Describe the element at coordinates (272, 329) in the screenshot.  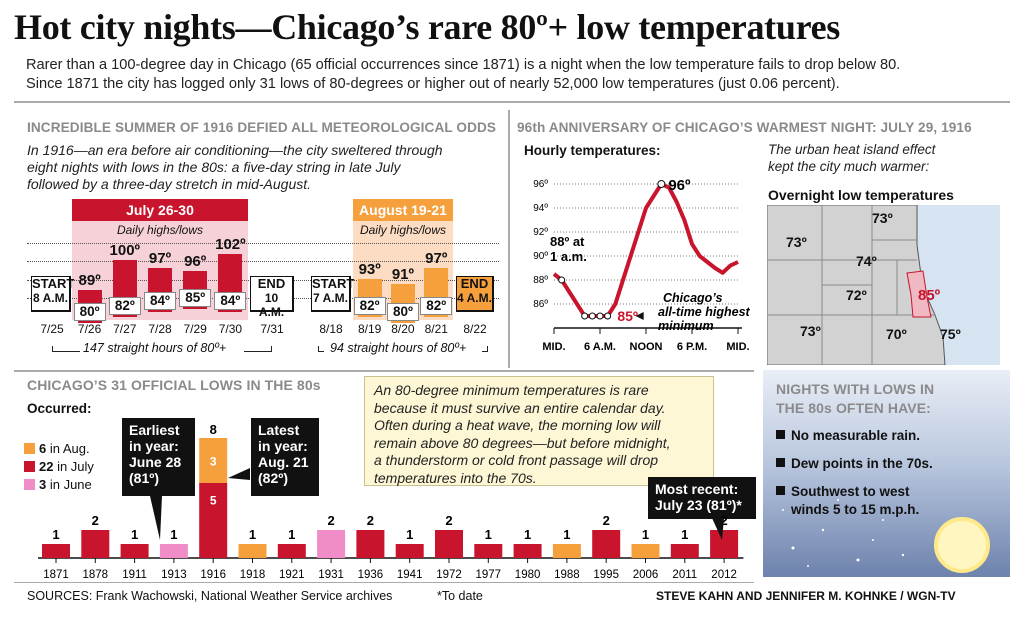
I see `july-end-date: 7/31` at that location.